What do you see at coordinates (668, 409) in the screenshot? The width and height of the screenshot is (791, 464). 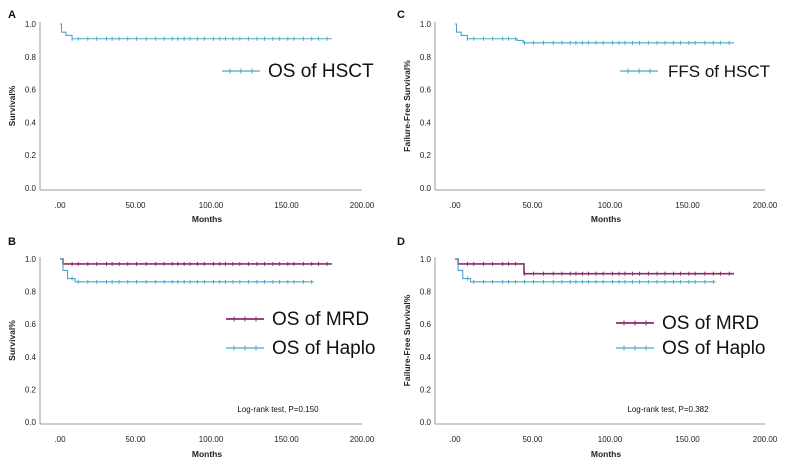 I see `log-rank-annotation: Log-rank test, P=0.382` at bounding box center [668, 409].